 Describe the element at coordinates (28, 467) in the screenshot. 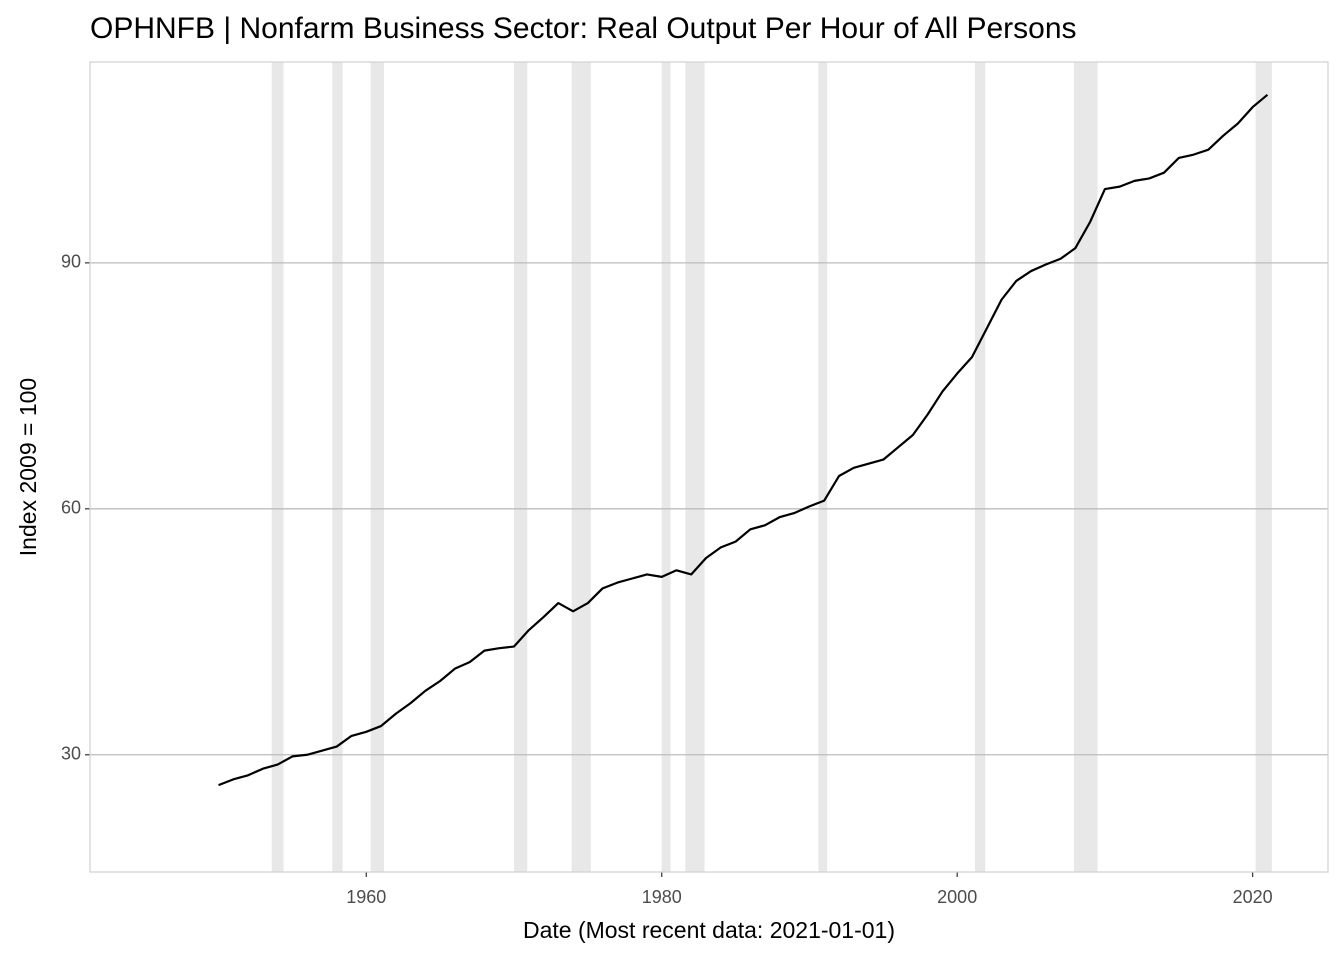

I see `y-axis-title: Index 2009 = 100` at that location.